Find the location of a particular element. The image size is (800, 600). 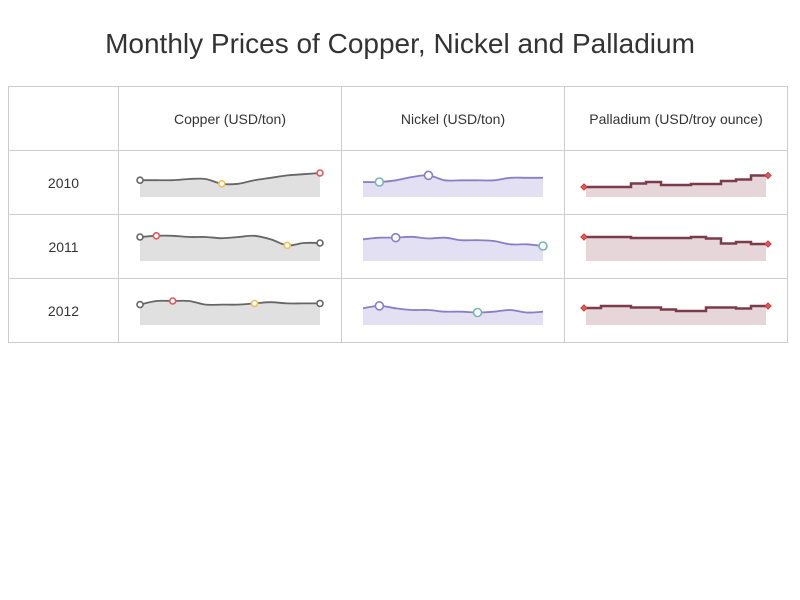

sparkline-nickel-2010 is located at coordinates (452, 183).